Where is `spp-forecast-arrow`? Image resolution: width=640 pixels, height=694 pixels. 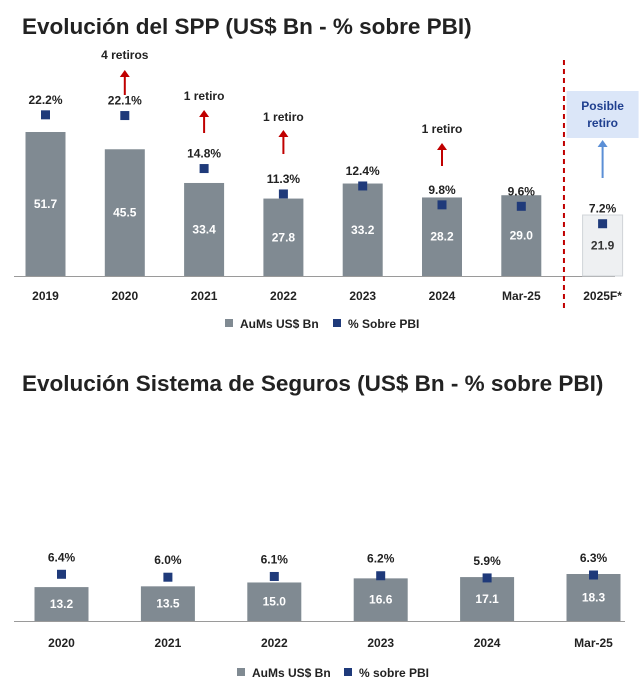
spp-forecast-arrow is located at coordinates (602, 159).